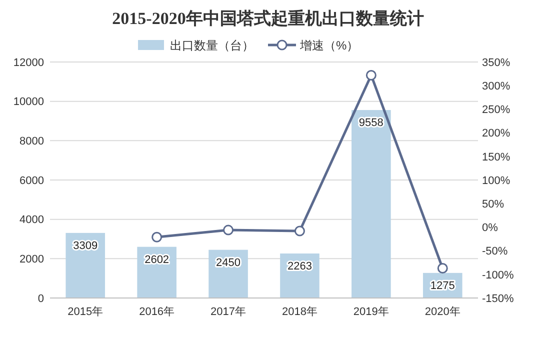  I want to click on y-tick-label: 12000, so click(28, 62).